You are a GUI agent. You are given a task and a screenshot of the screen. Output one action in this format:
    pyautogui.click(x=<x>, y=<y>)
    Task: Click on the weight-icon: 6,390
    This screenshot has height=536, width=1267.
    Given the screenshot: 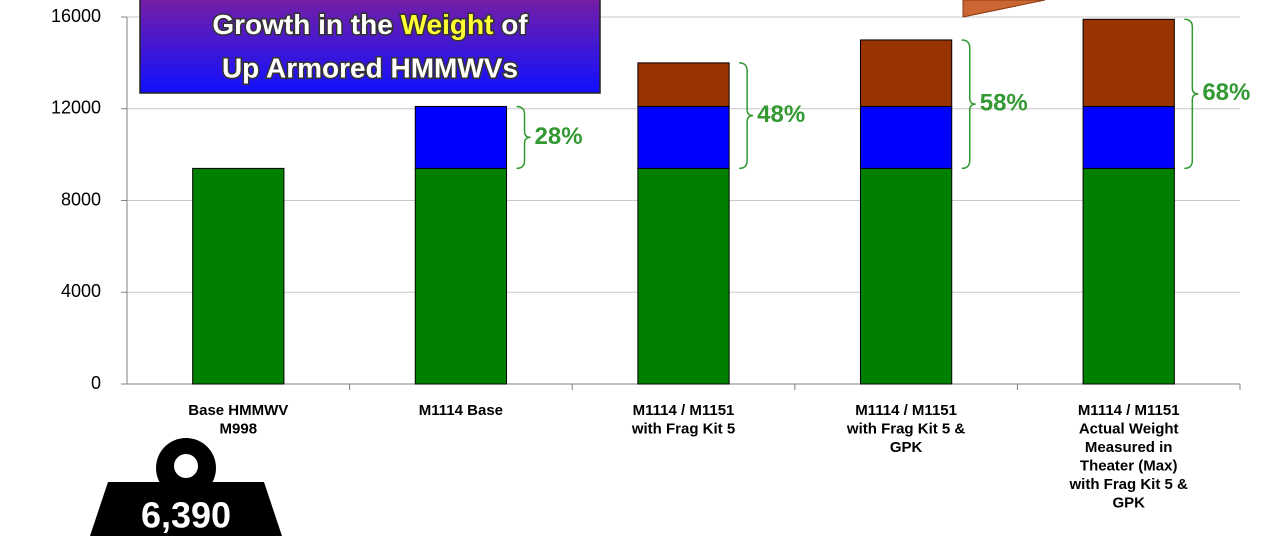 What is the action you would take?
    pyautogui.click(x=186, y=487)
    